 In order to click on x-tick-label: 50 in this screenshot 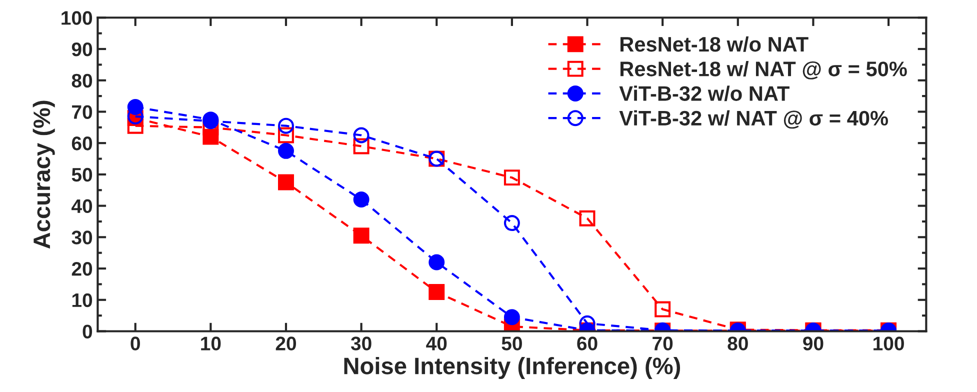, I will do `click(512, 343)`.